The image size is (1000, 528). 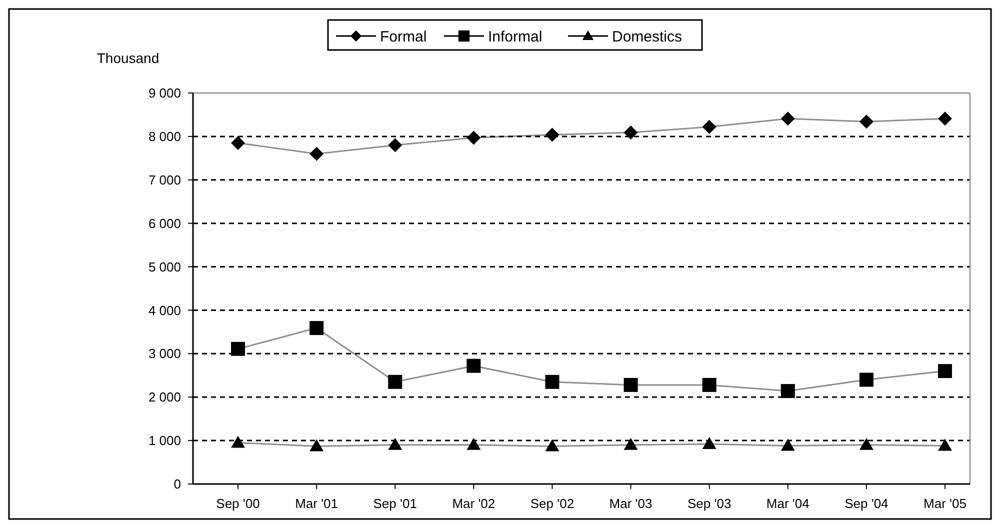 I want to click on y-tick-label: 5 000, so click(x=164, y=266).